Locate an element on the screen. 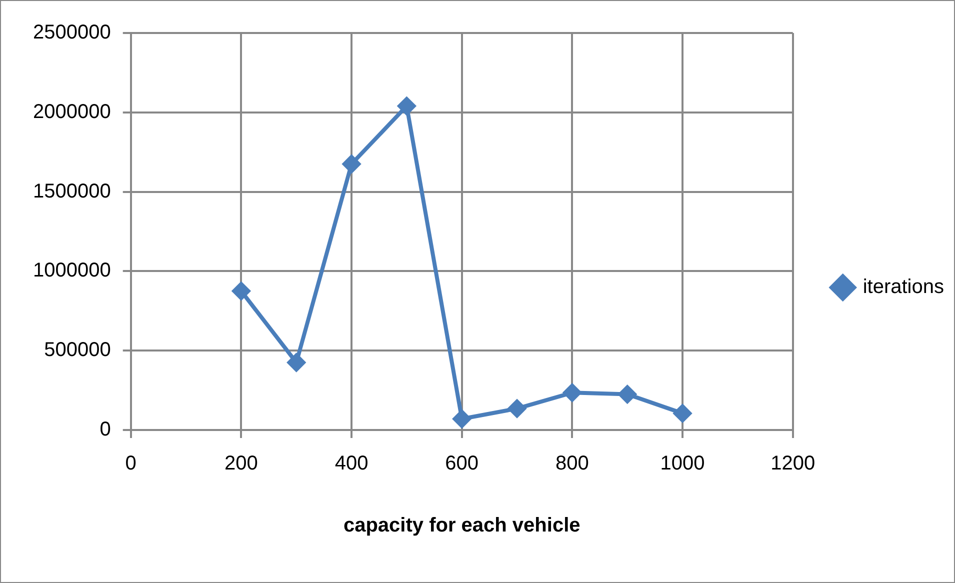 The image size is (955, 583). x-tick-label: 0 is located at coordinates (130, 463).